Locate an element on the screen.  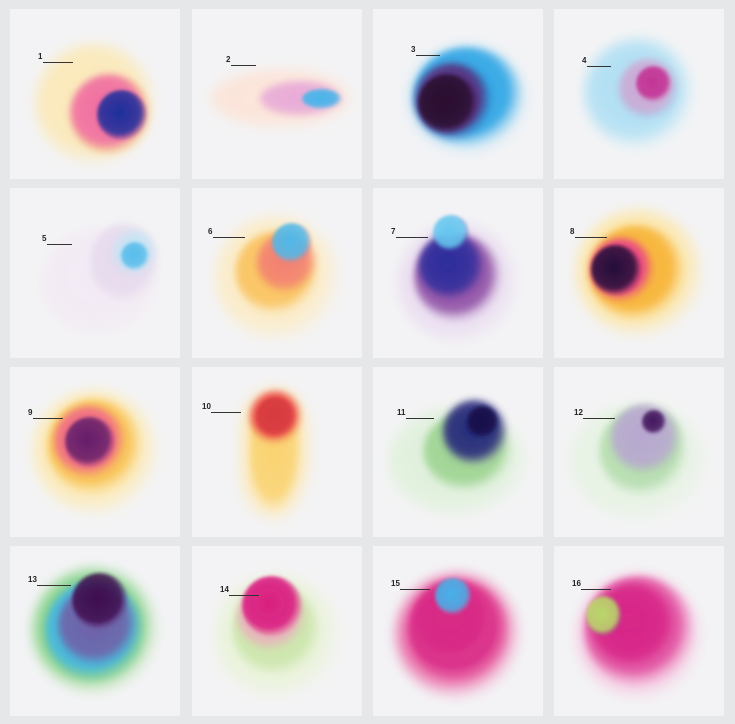
tile-number: 4 is located at coordinates (584, 60).